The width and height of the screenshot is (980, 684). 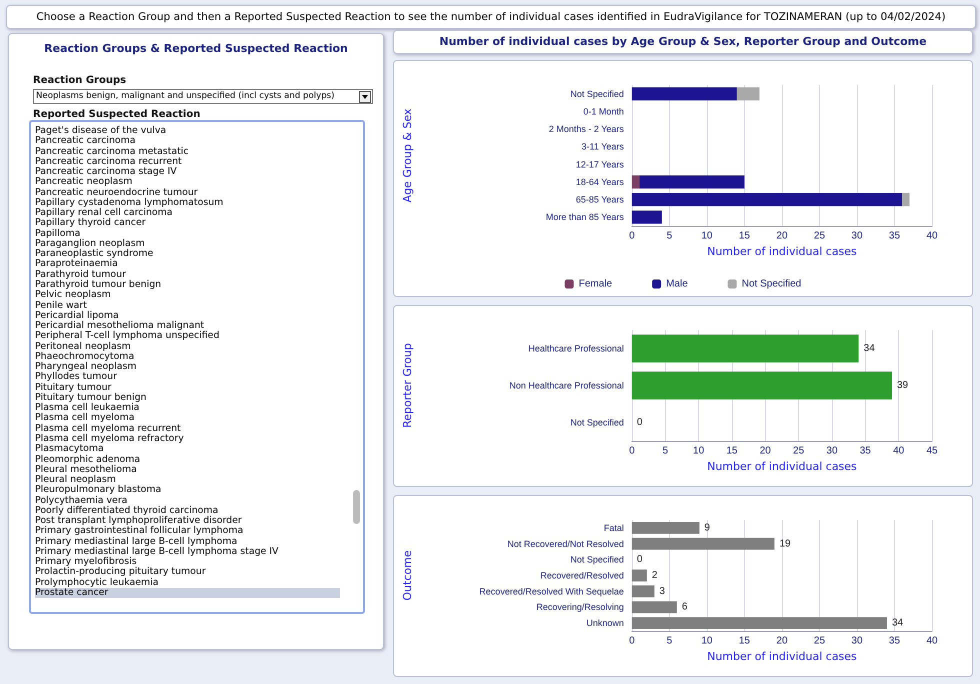 What do you see at coordinates (83, 346) in the screenshot?
I see `text: Peritoneal neoplasm` at bounding box center [83, 346].